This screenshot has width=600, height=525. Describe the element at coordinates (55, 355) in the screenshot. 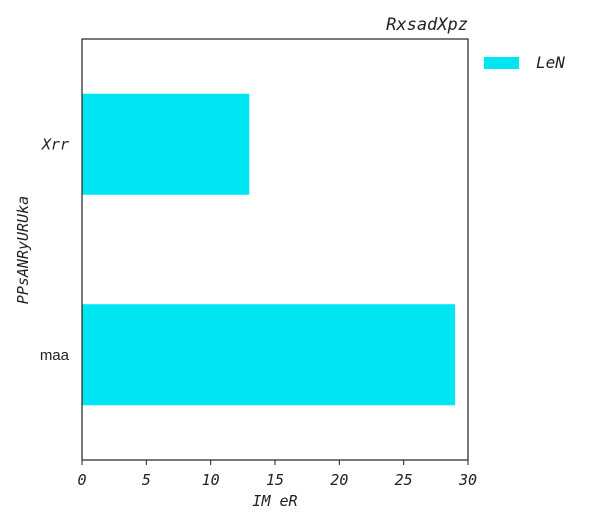

I see `y-tick-label-maa: maa` at that location.